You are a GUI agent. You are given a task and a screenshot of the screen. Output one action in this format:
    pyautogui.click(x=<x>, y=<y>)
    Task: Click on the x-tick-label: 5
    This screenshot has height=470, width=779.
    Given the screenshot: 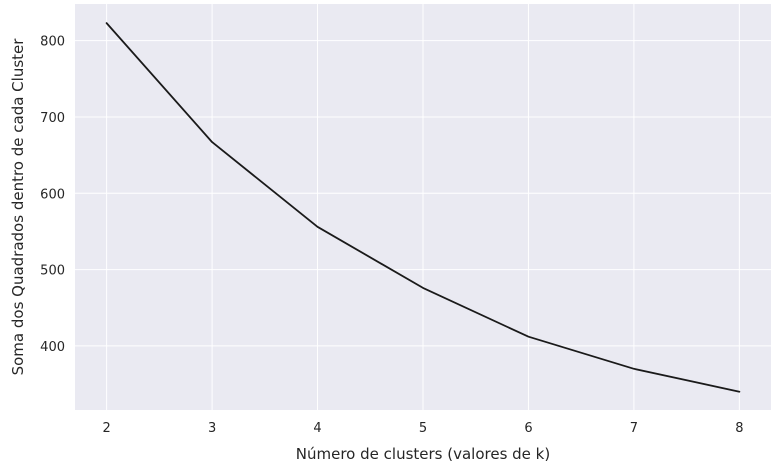 What is the action you would take?
    pyautogui.click(x=423, y=428)
    